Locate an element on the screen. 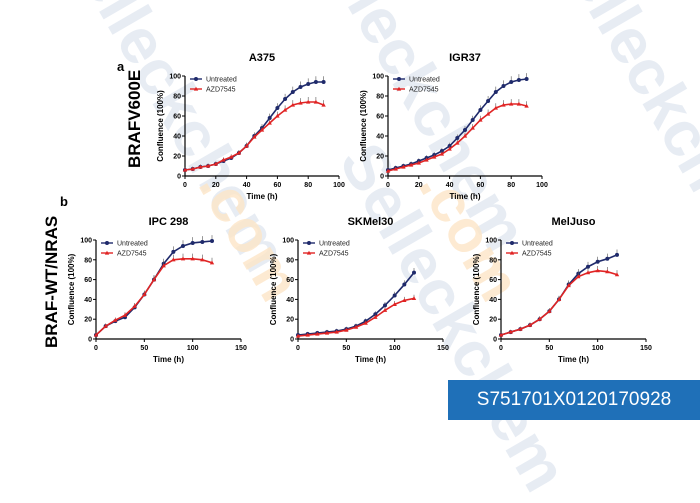 The width and height of the screenshot is (700, 503). x-tick-label: 60 is located at coordinates (278, 185).